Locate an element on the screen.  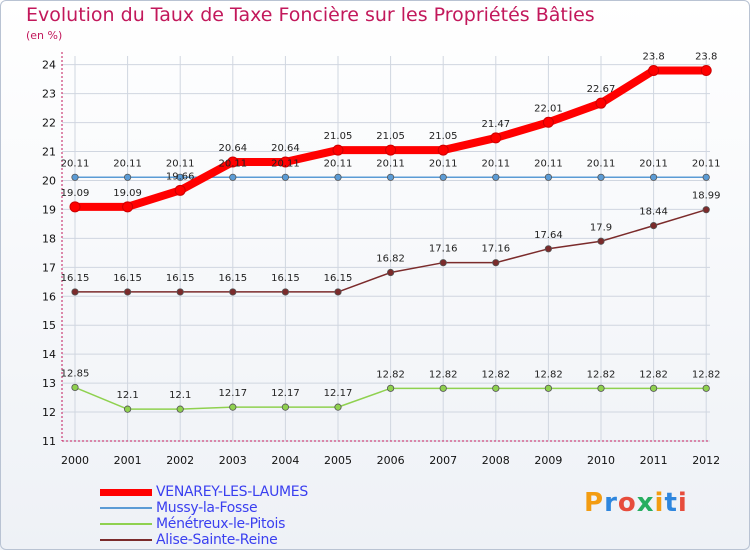
y-tick-label: 16 is located at coordinates (49, 296).